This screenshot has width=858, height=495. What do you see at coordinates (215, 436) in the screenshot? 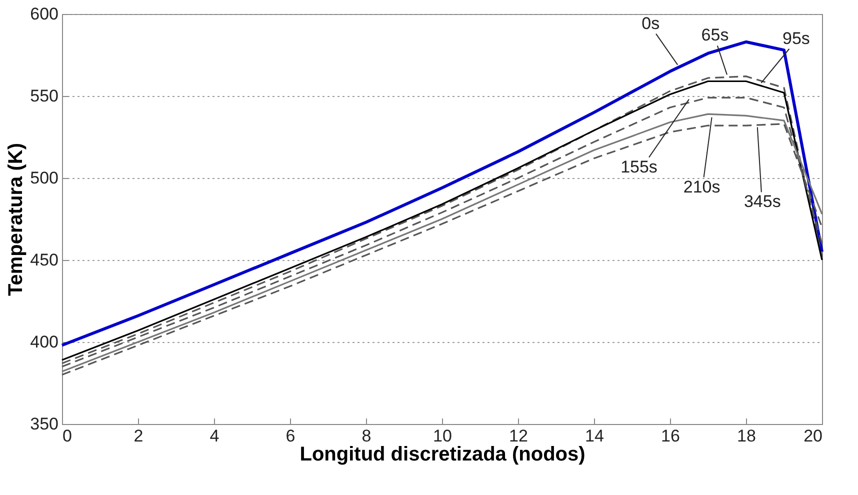
I see `x-tick-label: 4` at bounding box center [215, 436].